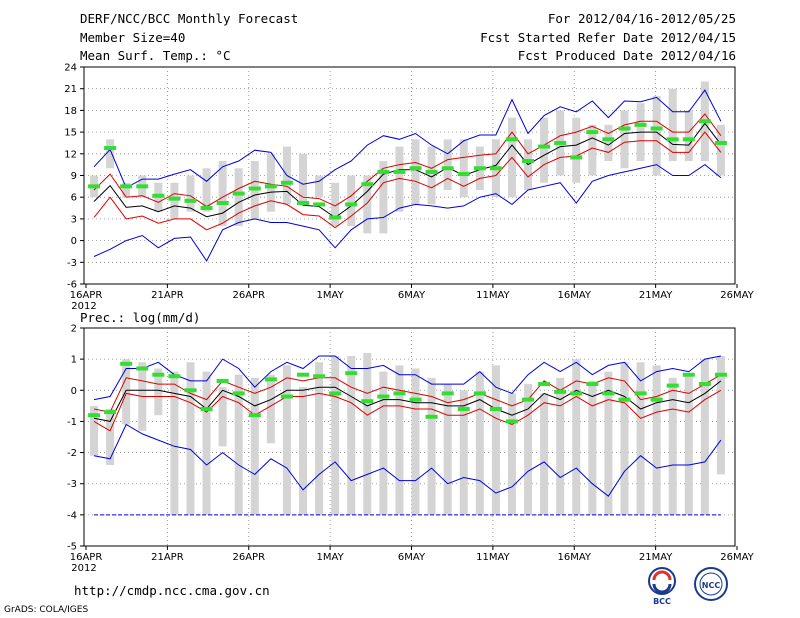  What do you see at coordinates (407, 401) in the screenshot?
I see `prec-line-ensemble-mean` at bounding box center [407, 401].